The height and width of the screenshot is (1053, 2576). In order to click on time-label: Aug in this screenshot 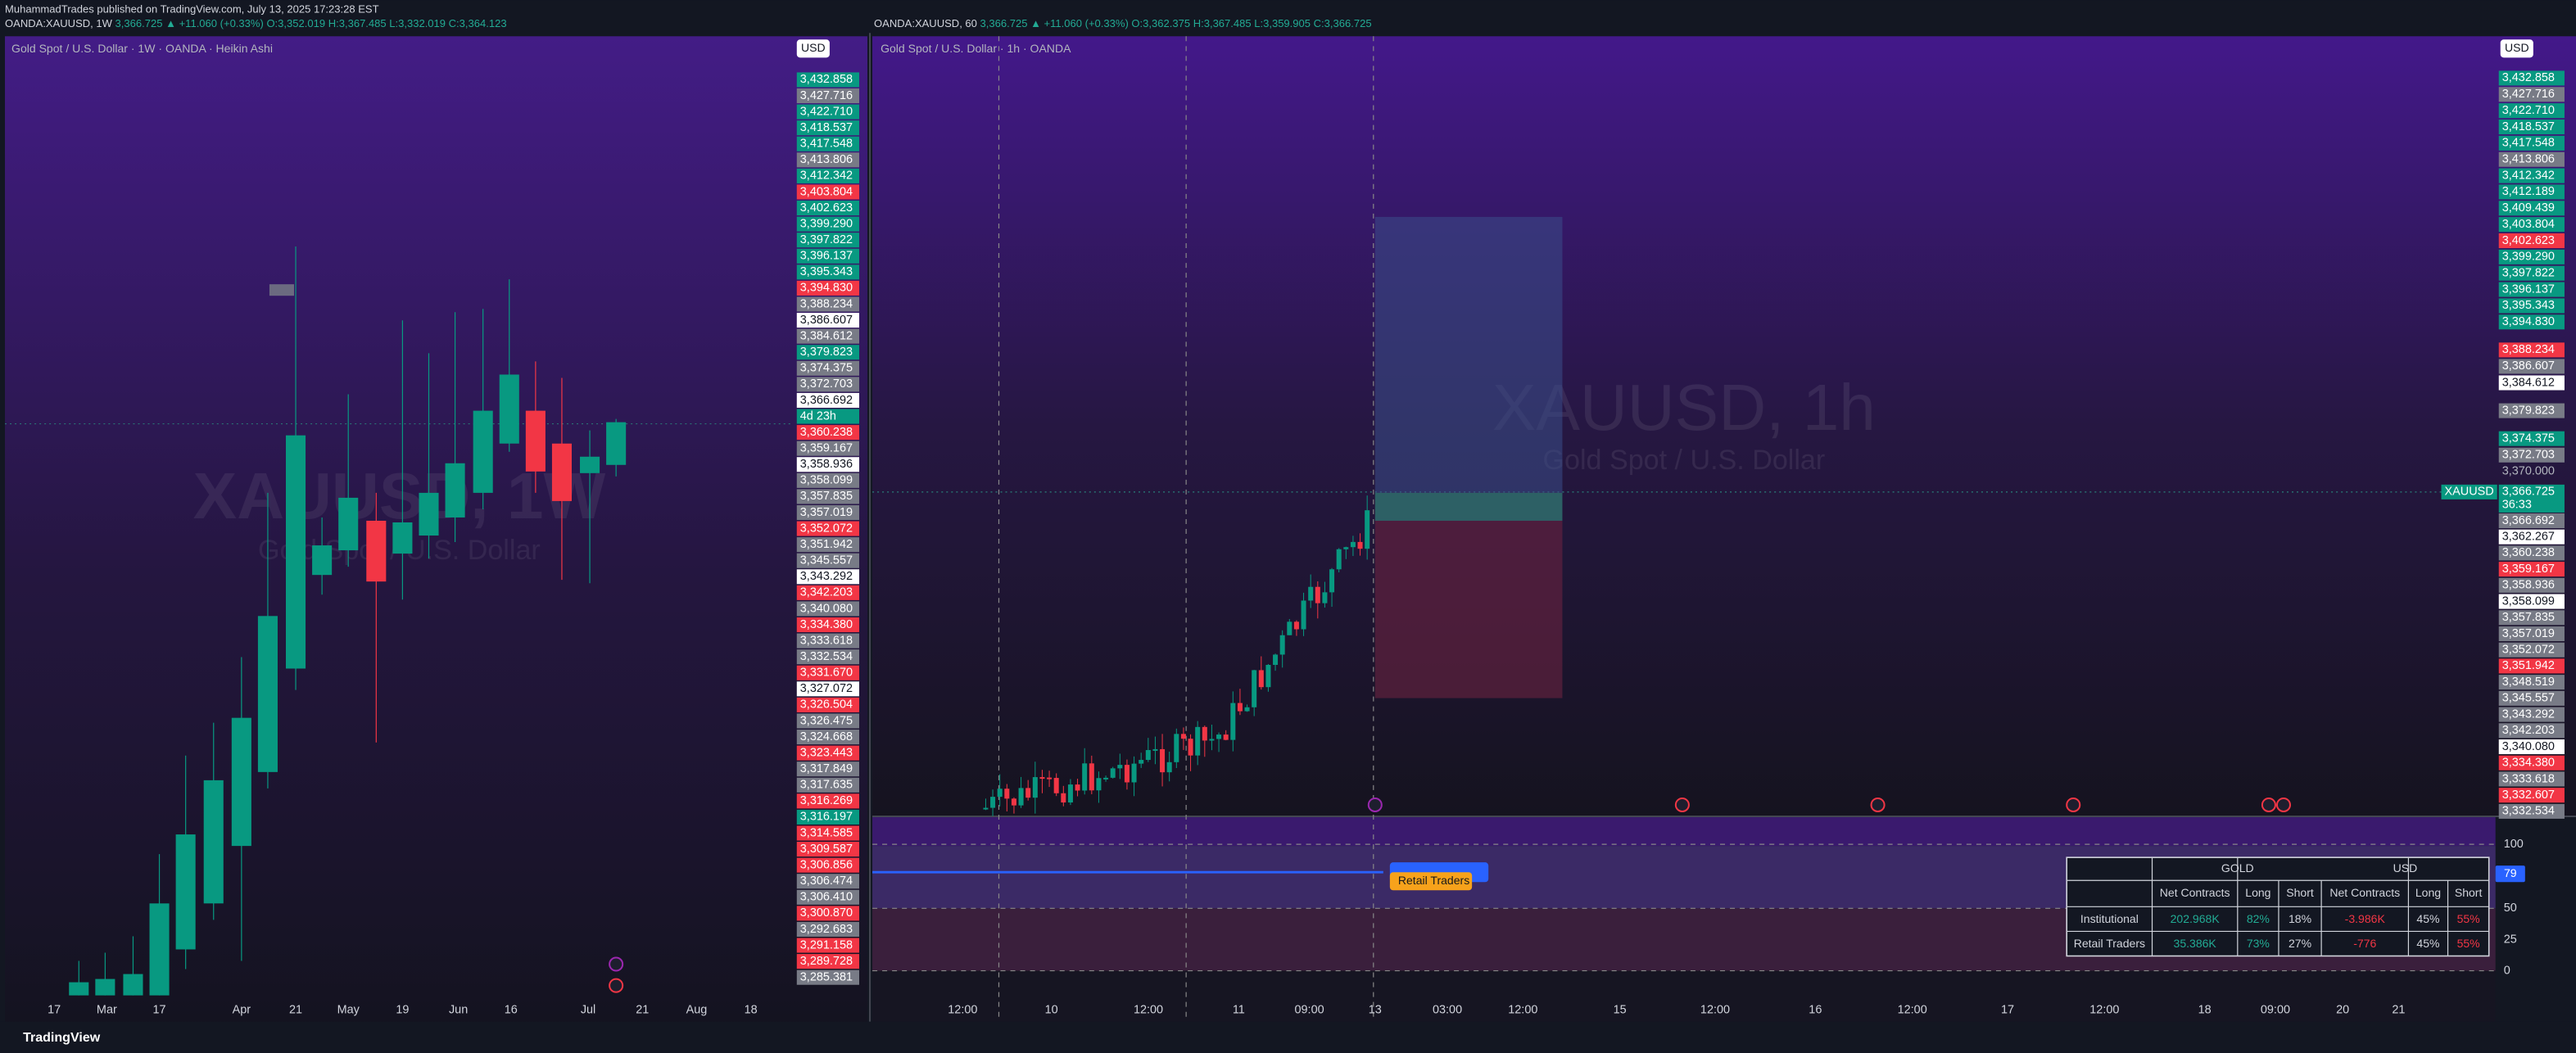, I will do `click(697, 1011)`.